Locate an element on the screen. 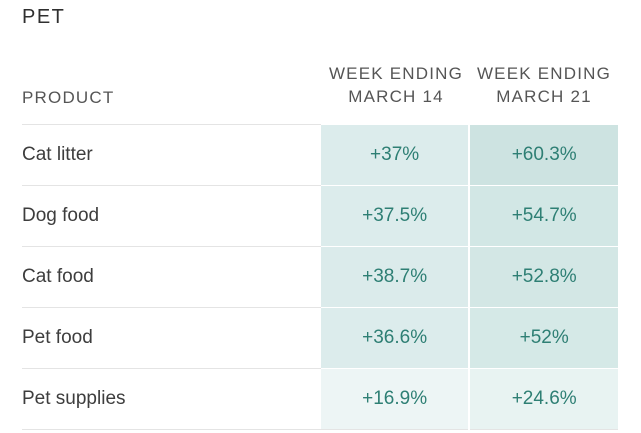 The image size is (641, 433). week2-header-line2: MARCH 21 is located at coordinates (544, 96).